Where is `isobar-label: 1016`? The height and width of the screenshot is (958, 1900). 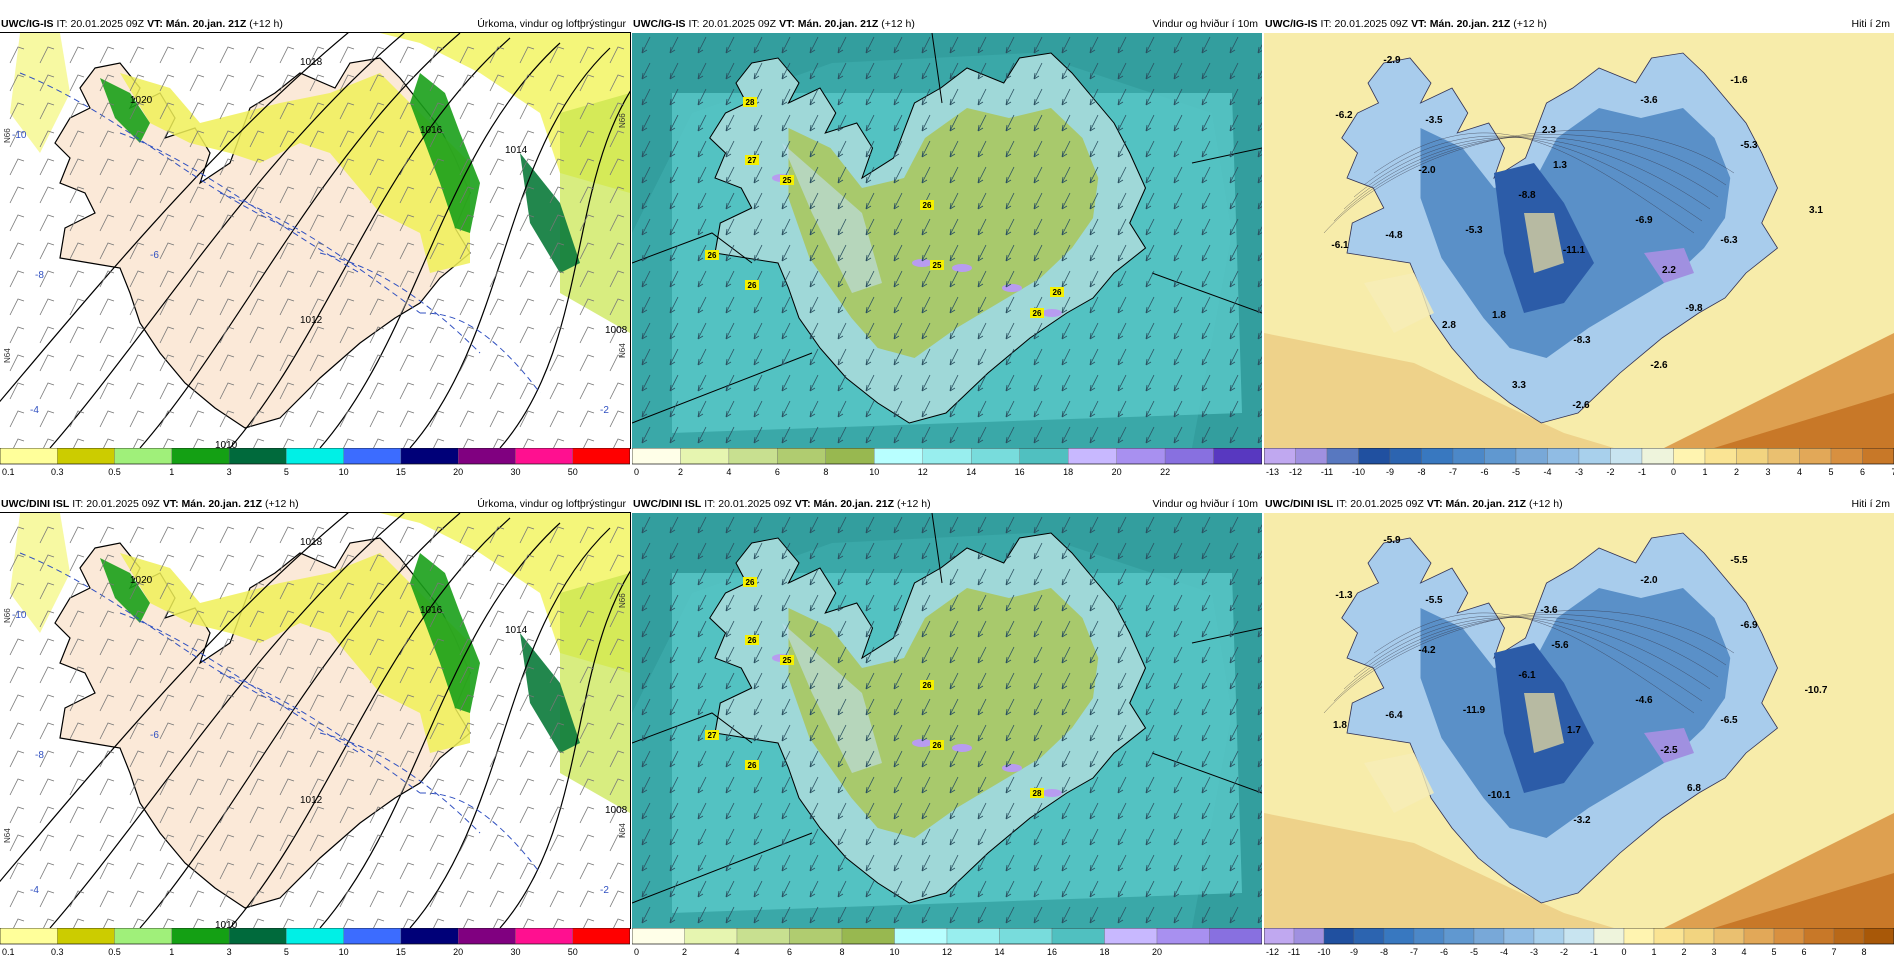
isobar-label: 1016 is located at coordinates (431, 130).